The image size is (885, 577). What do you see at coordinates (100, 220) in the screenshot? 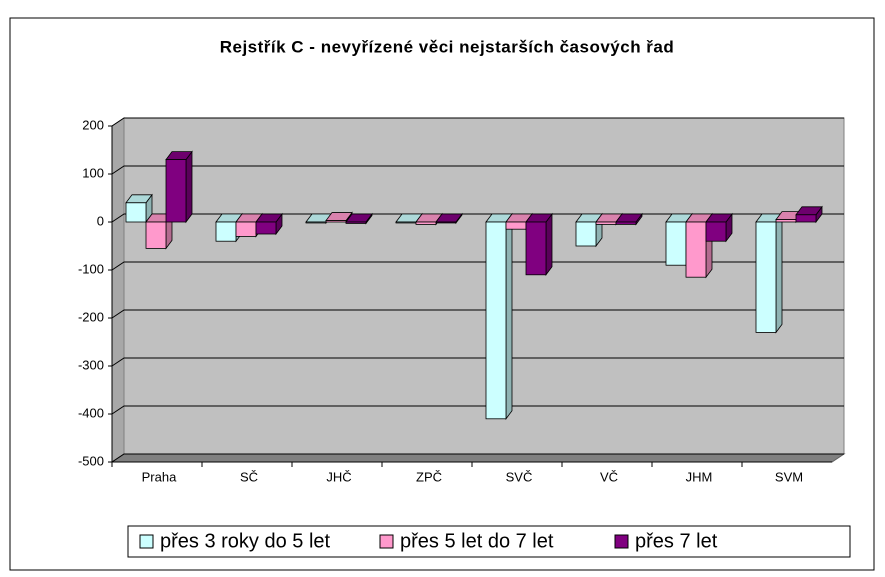
I see `y-tick-label: 0` at bounding box center [100, 220].